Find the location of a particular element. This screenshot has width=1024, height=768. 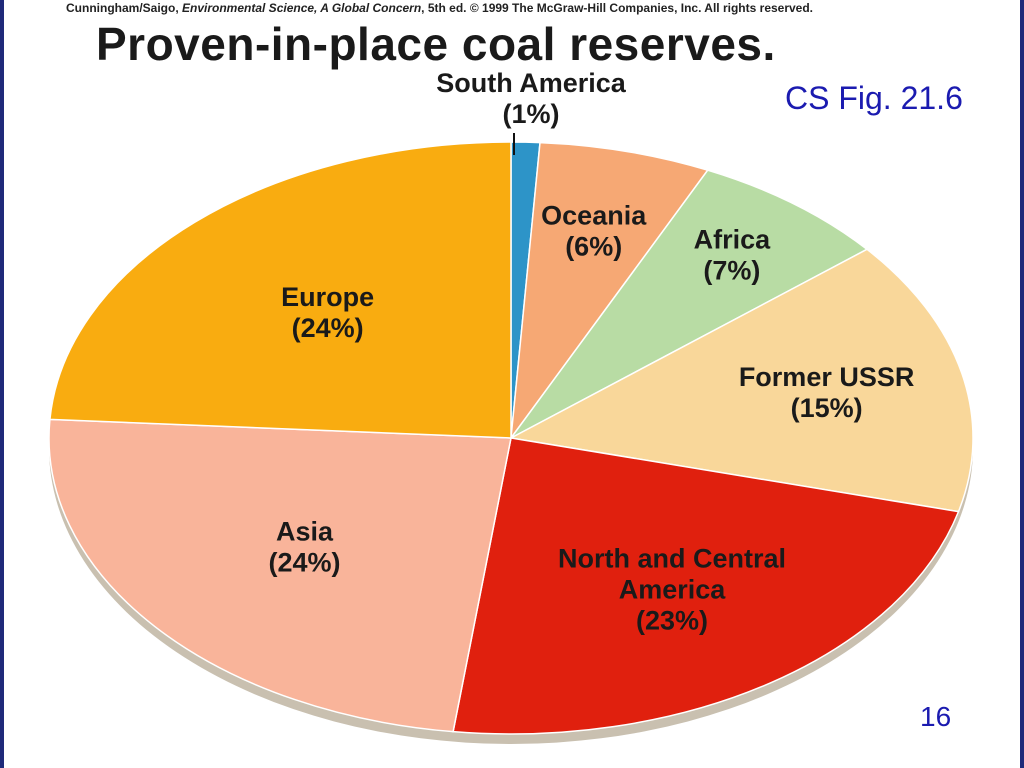

page-number: 16 is located at coordinates (936, 716).